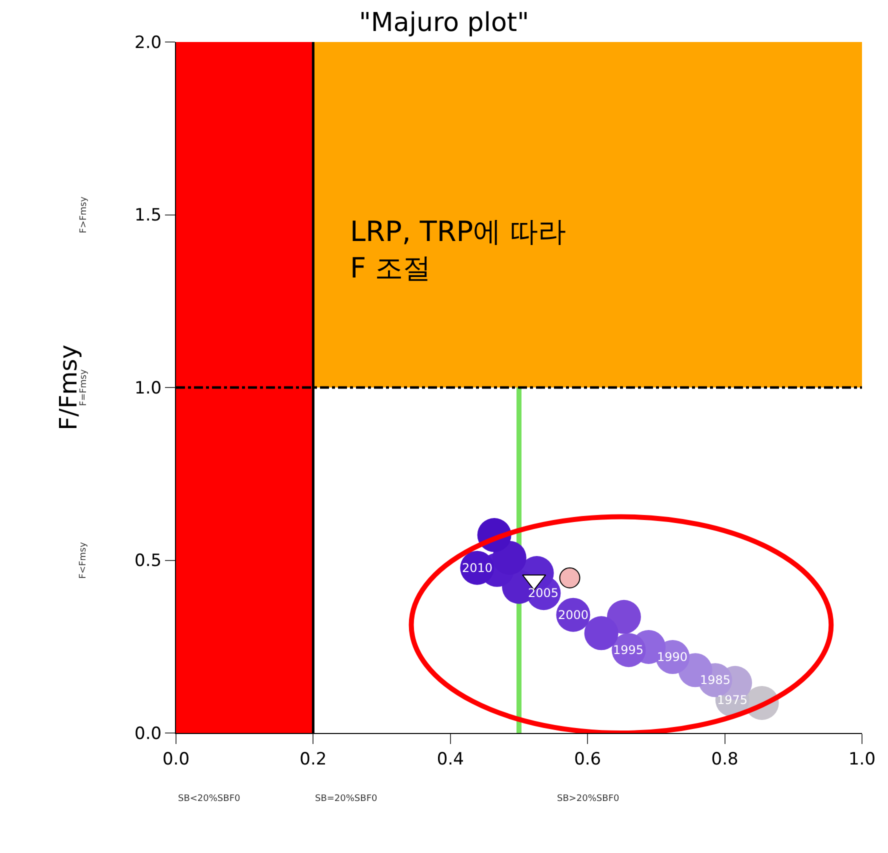 Image resolution: width=888 pixels, height=853 pixels. I want to click on annotation: 1995, so click(628, 650).